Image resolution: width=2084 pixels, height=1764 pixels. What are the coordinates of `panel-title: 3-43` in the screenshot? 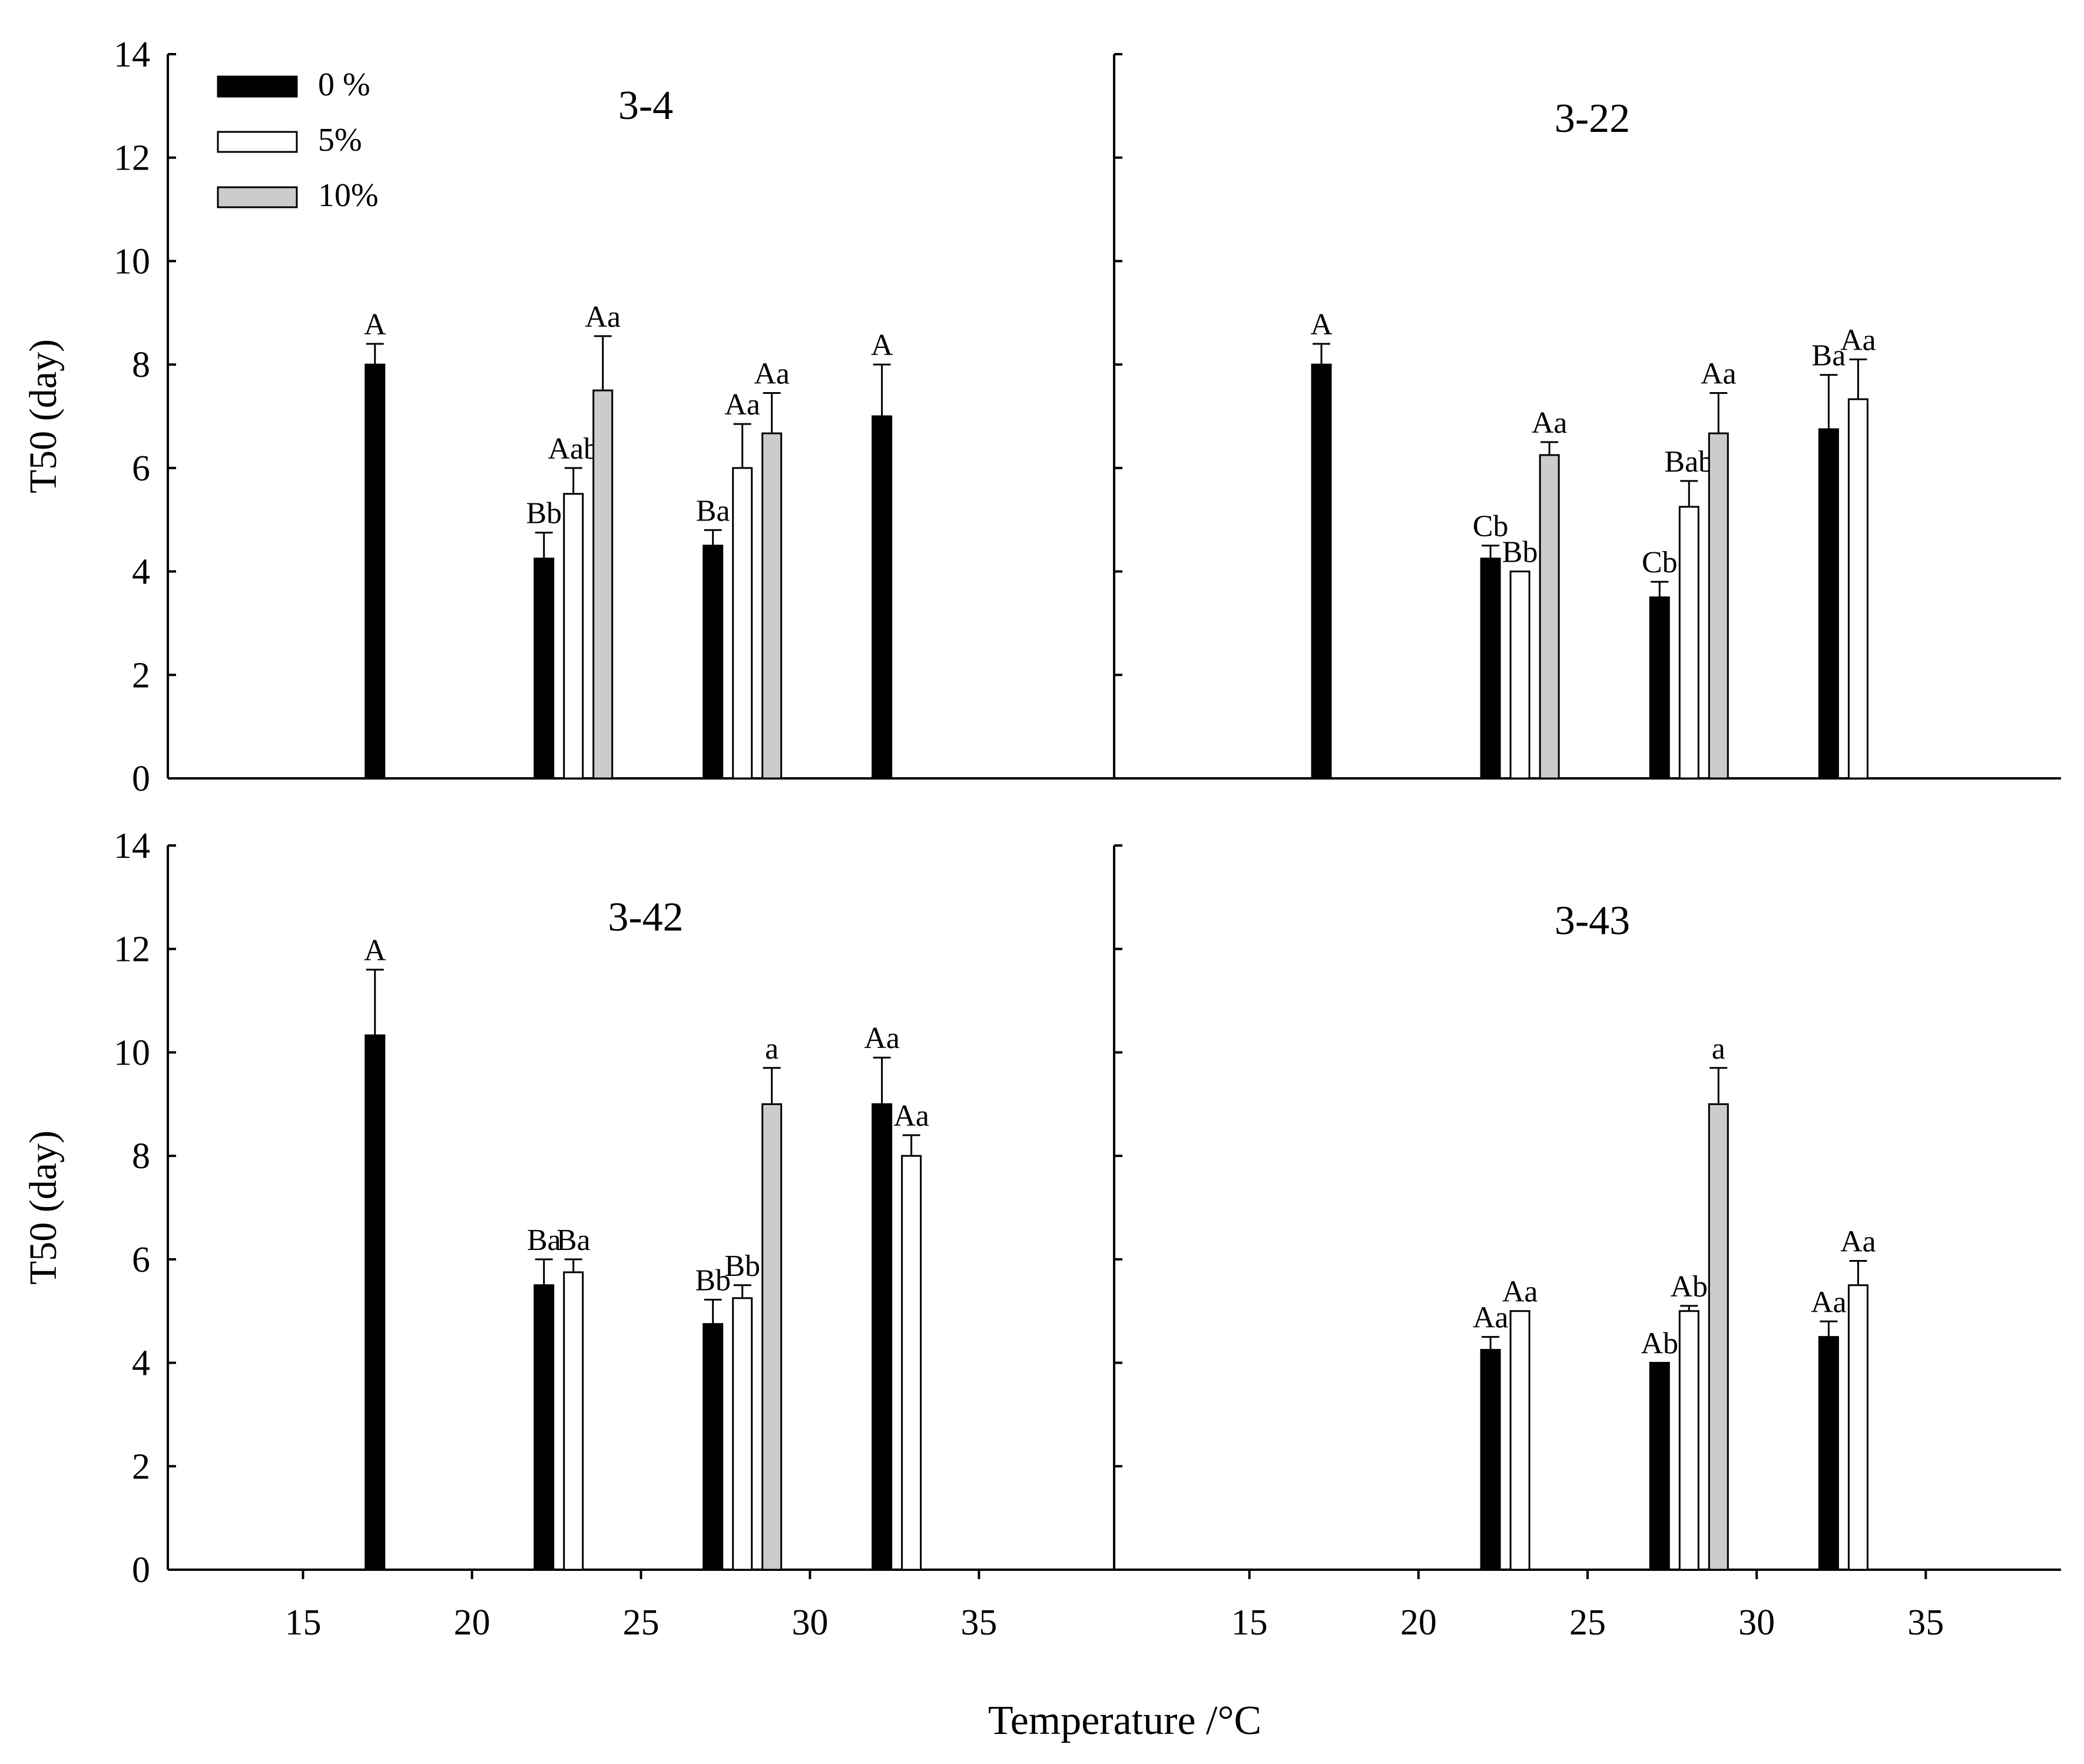 It's located at (1592, 920).